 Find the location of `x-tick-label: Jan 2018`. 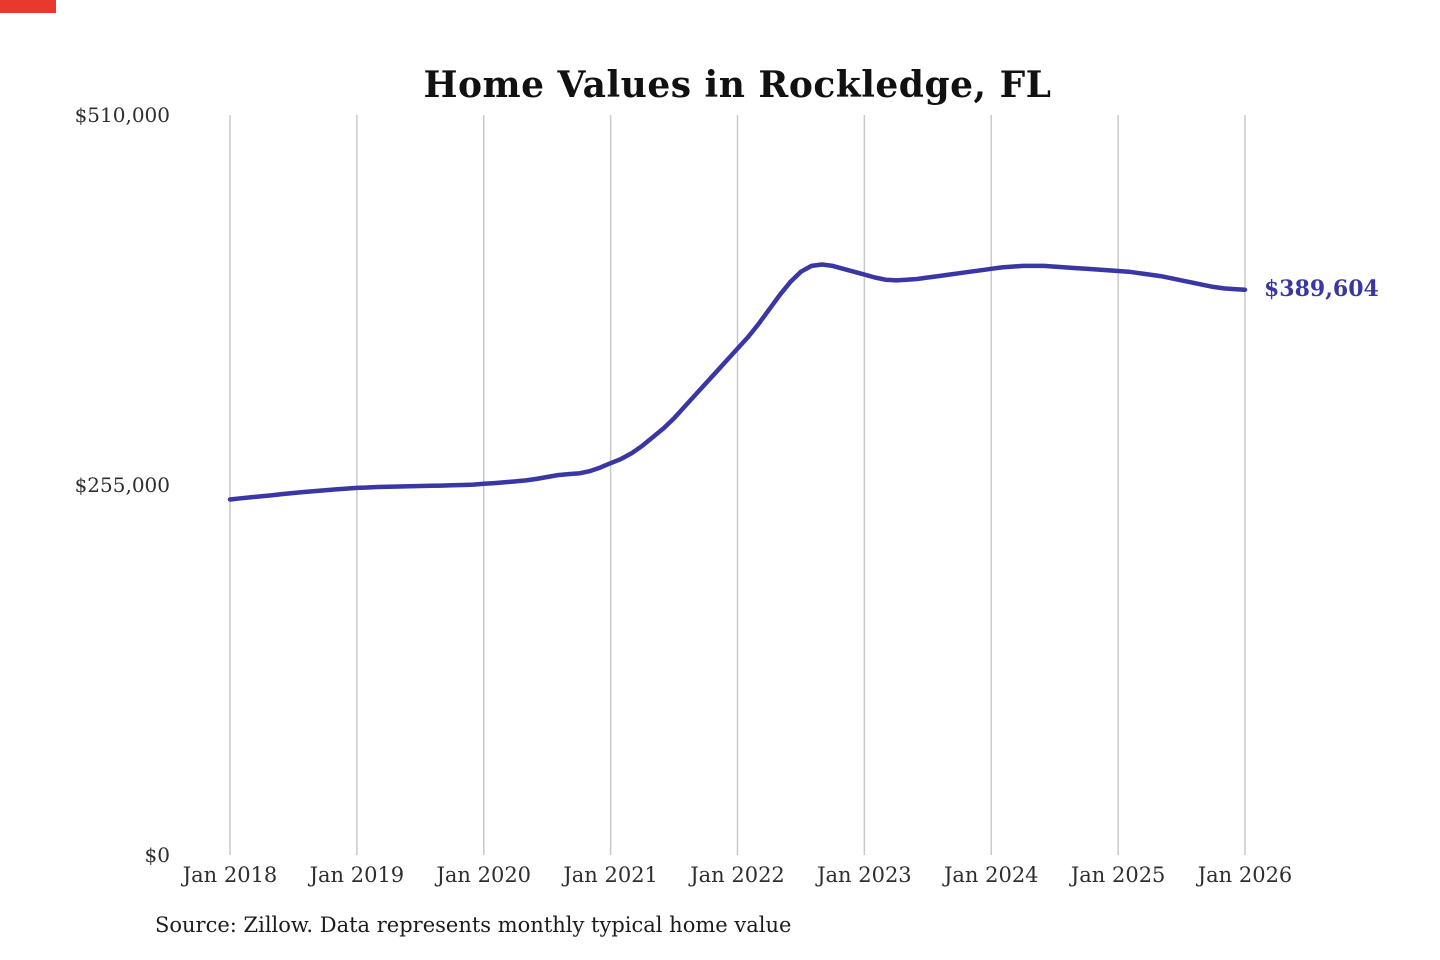

x-tick-label: Jan 2018 is located at coordinates (229, 875).